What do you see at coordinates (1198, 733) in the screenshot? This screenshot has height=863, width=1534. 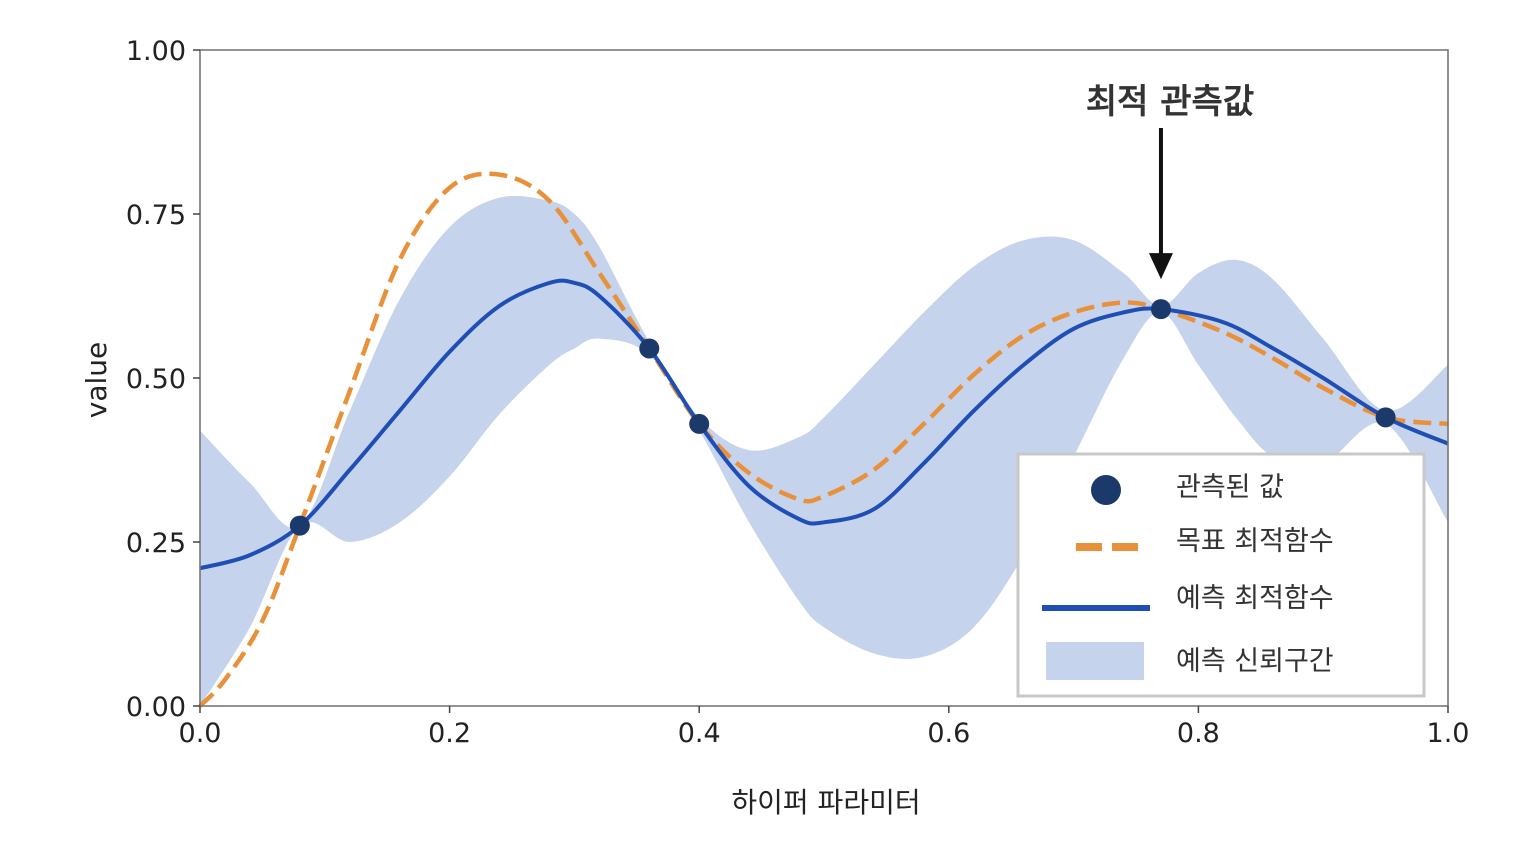 I see `x-tick-label: 0.8` at bounding box center [1198, 733].